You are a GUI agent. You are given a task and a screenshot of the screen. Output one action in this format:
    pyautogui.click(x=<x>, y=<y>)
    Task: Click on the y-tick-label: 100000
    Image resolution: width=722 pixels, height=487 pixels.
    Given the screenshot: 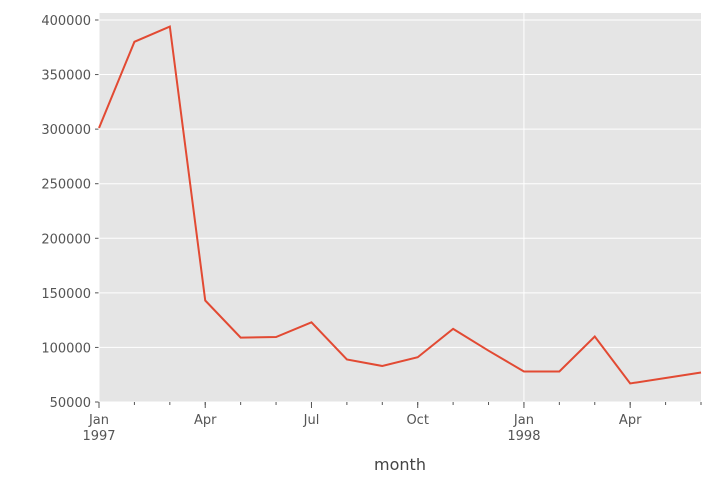 What is the action you would take?
    pyautogui.click(x=66, y=348)
    